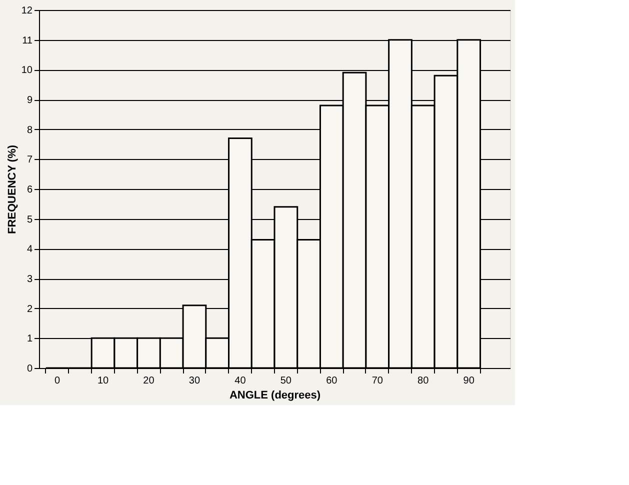  What do you see at coordinates (29, 309) in the screenshot?
I see `y-tick-label: 2` at bounding box center [29, 309].